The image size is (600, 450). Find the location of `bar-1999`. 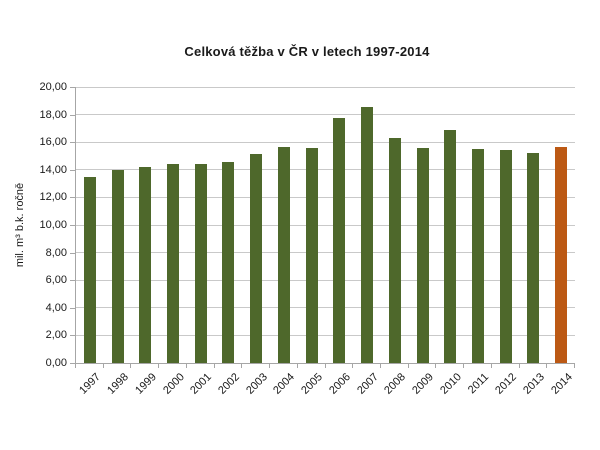

bar-1999 is located at coordinates (145, 265).